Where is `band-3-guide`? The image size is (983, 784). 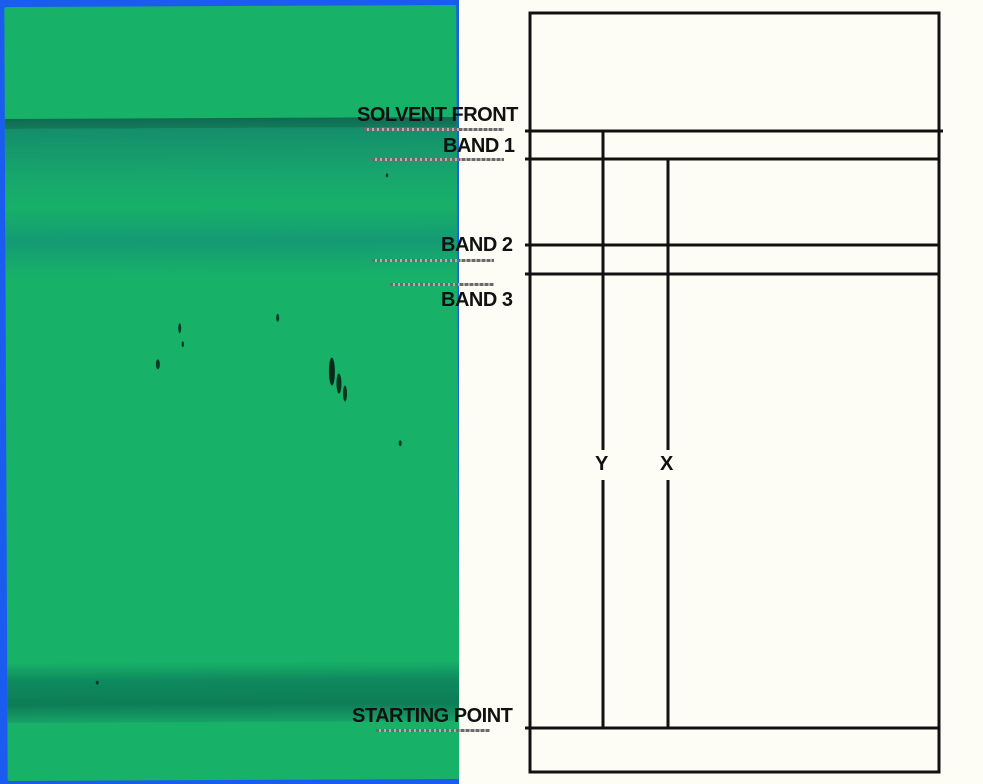 band-3-guide is located at coordinates (442, 284).